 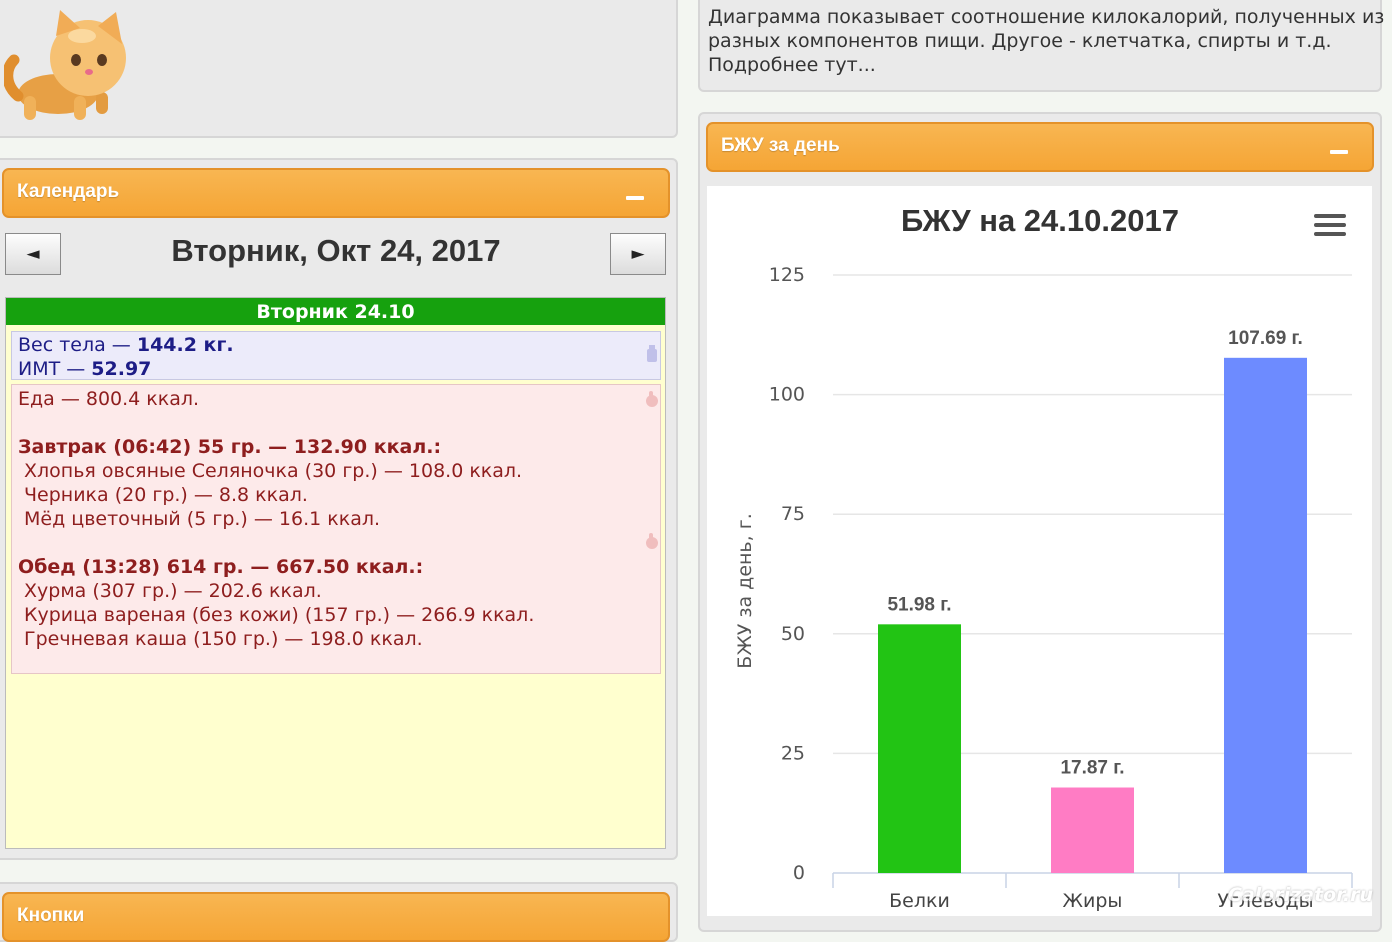 I want to click on meal-title: Завтрак (06:42) 55 гр. — 132.90 ккал.:, so click(x=230, y=447).